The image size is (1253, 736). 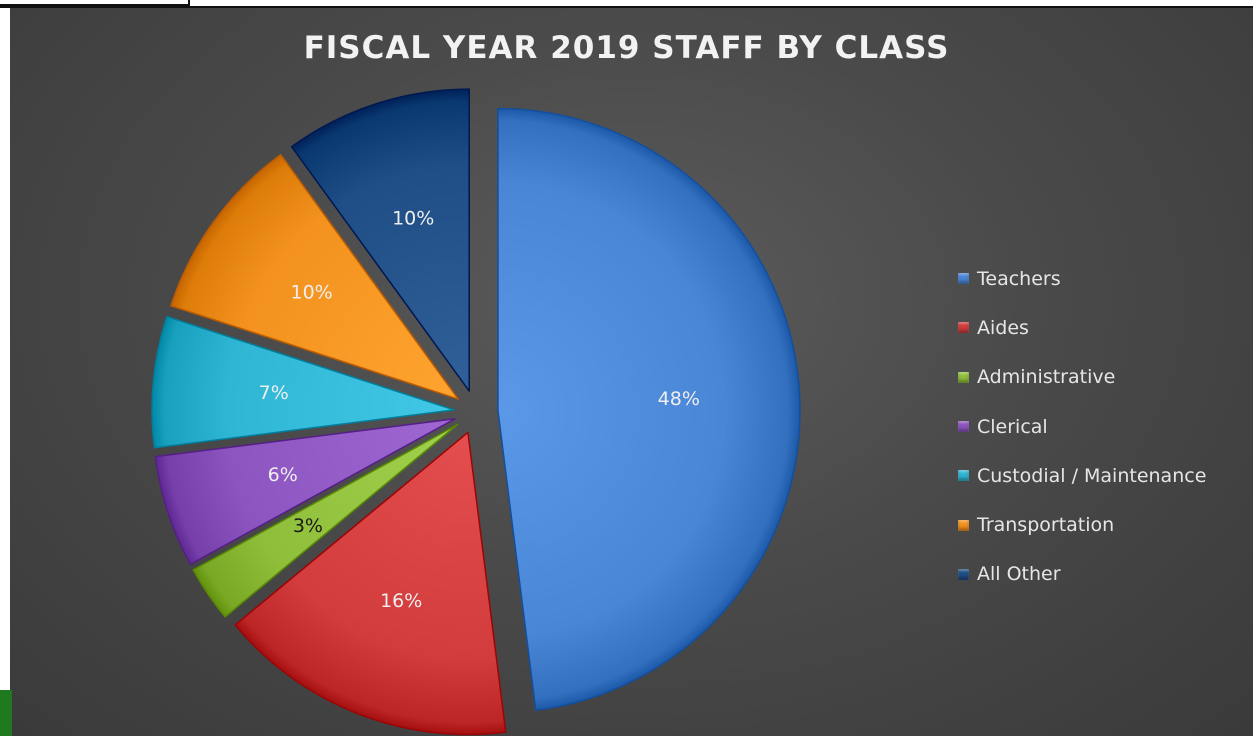 What do you see at coordinates (1082, 574) in the screenshot?
I see `legend-item-all-other: All Other` at bounding box center [1082, 574].